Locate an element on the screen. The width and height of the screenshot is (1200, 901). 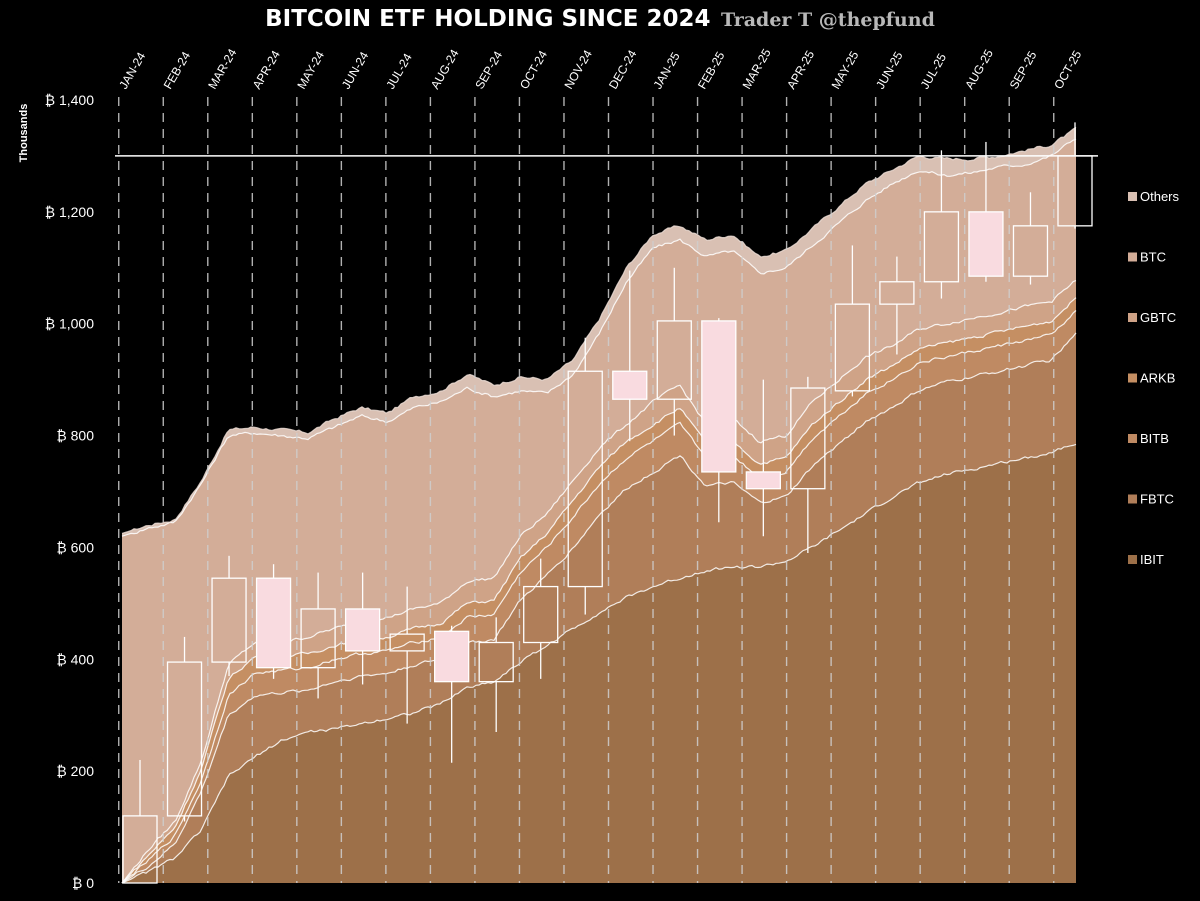
y-tick-label: ₿ 400 is located at coordinates (75, 659).